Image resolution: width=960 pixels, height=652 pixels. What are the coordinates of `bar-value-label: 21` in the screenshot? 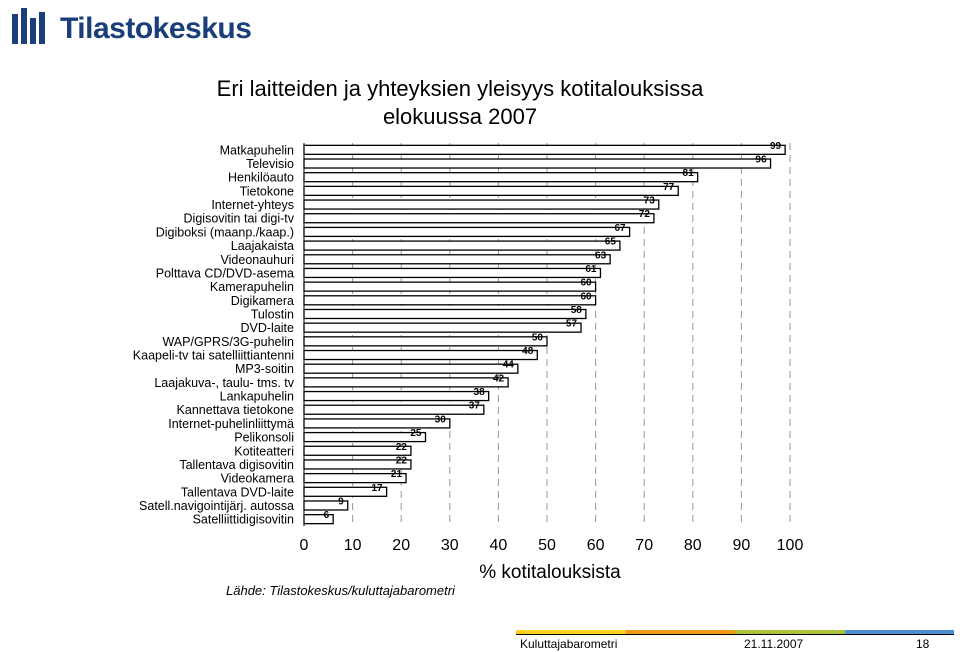 It's located at (397, 474).